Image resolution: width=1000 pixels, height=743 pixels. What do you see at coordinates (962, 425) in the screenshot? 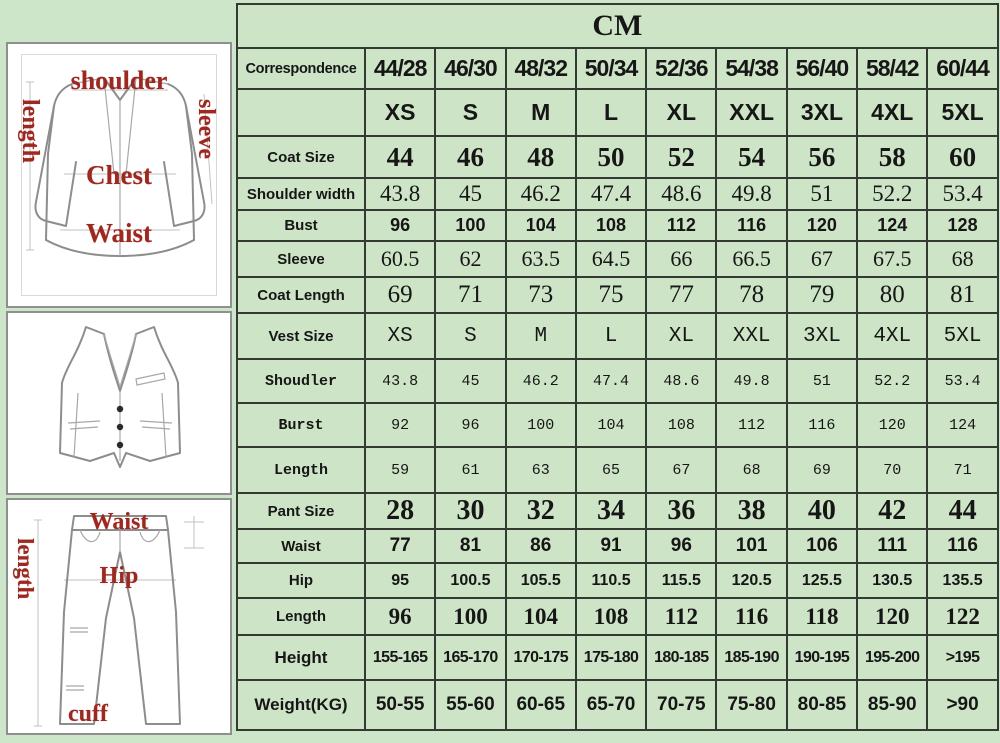
I see `cell-vest-burst-8: 124` at bounding box center [962, 425].